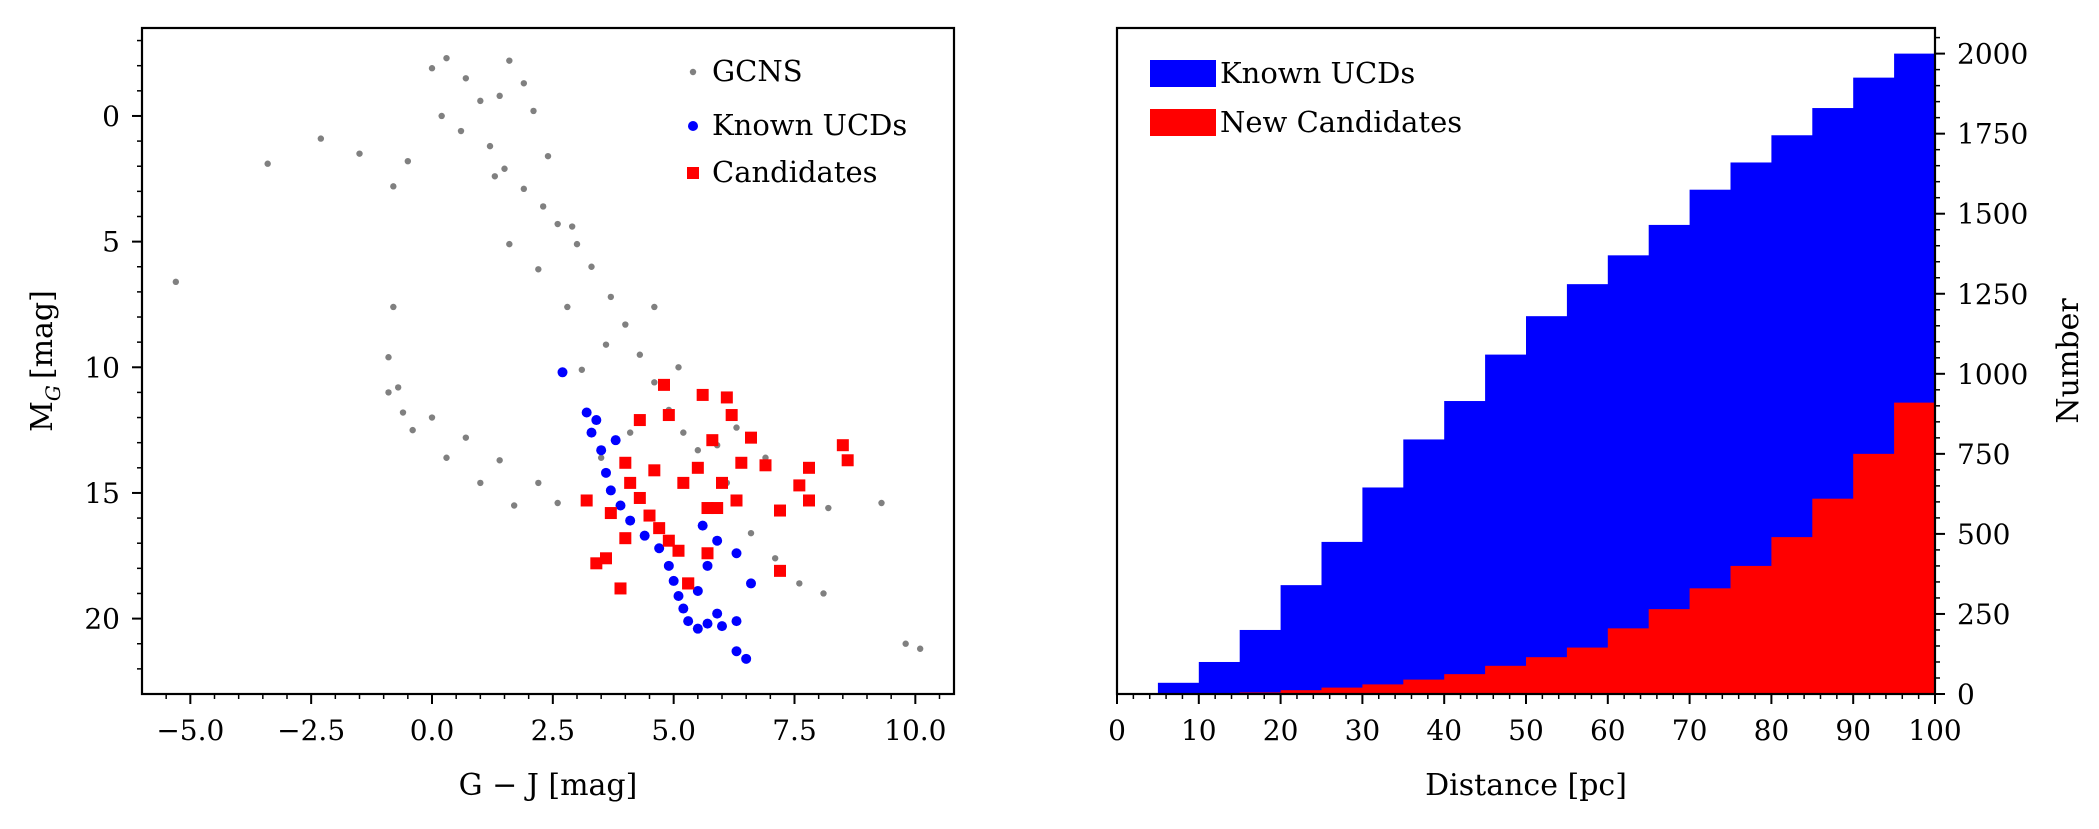 Image resolution: width=2099 pixels, height=829 pixels. What do you see at coordinates (1317, 73) in the screenshot?
I see `legend-known-ucds-hist-label: Known UCDs` at bounding box center [1317, 73].